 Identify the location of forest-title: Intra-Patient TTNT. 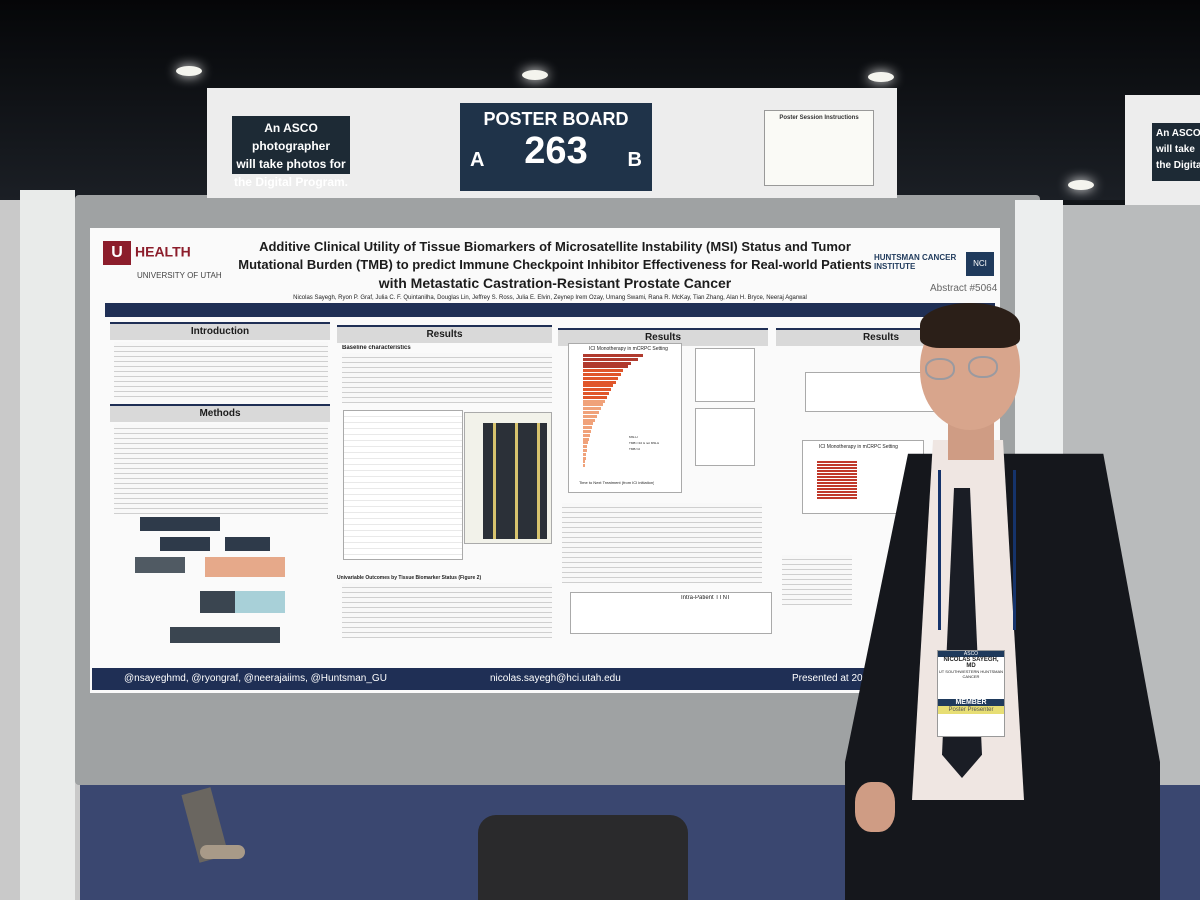
(706, 598).